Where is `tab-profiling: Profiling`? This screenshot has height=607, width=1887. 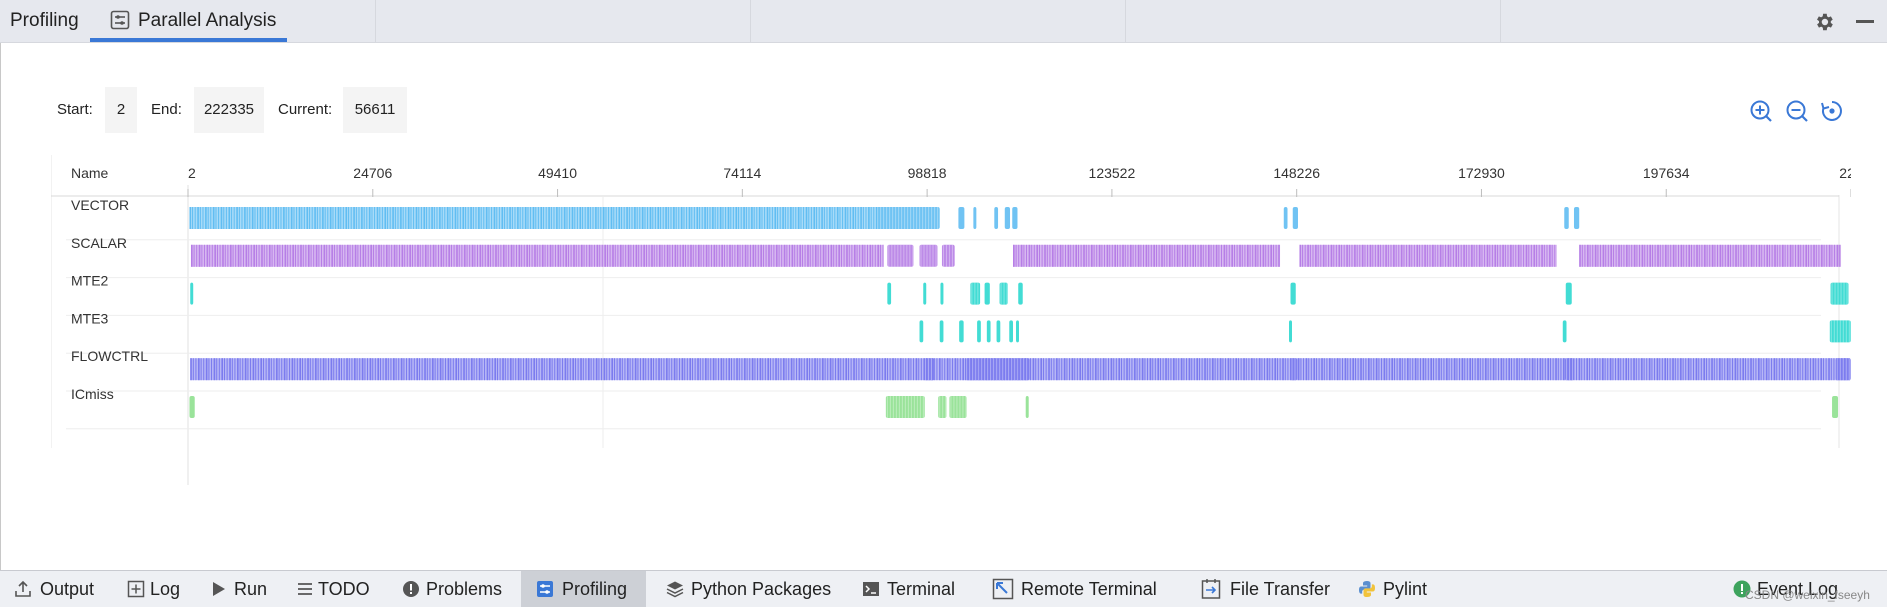 tab-profiling: Profiling is located at coordinates (44, 20).